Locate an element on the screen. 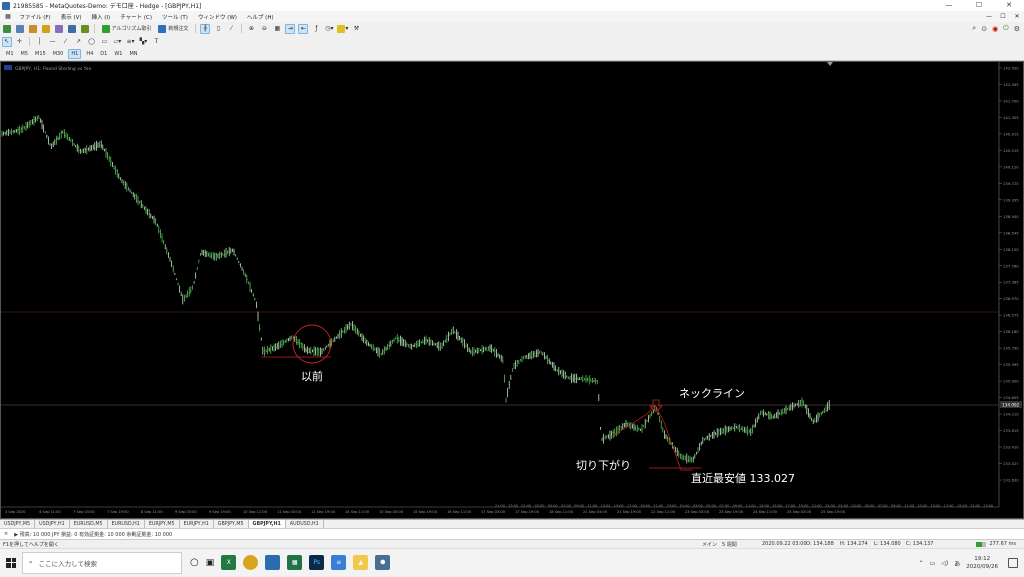 The height and width of the screenshot is (577, 1024). arrow-line-icon: ↗ is located at coordinates (78, 41).